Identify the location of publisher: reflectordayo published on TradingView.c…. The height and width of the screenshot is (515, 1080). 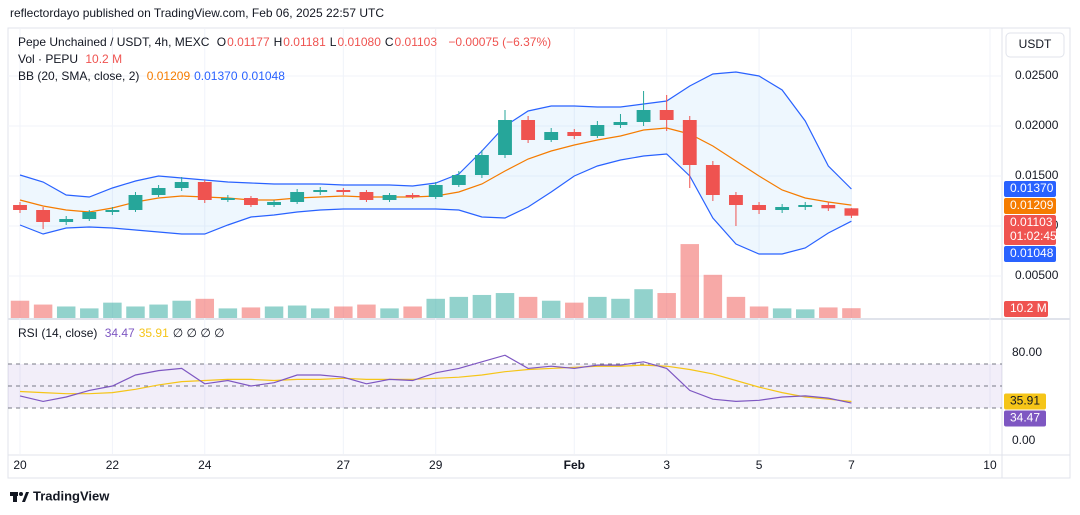
(197, 13).